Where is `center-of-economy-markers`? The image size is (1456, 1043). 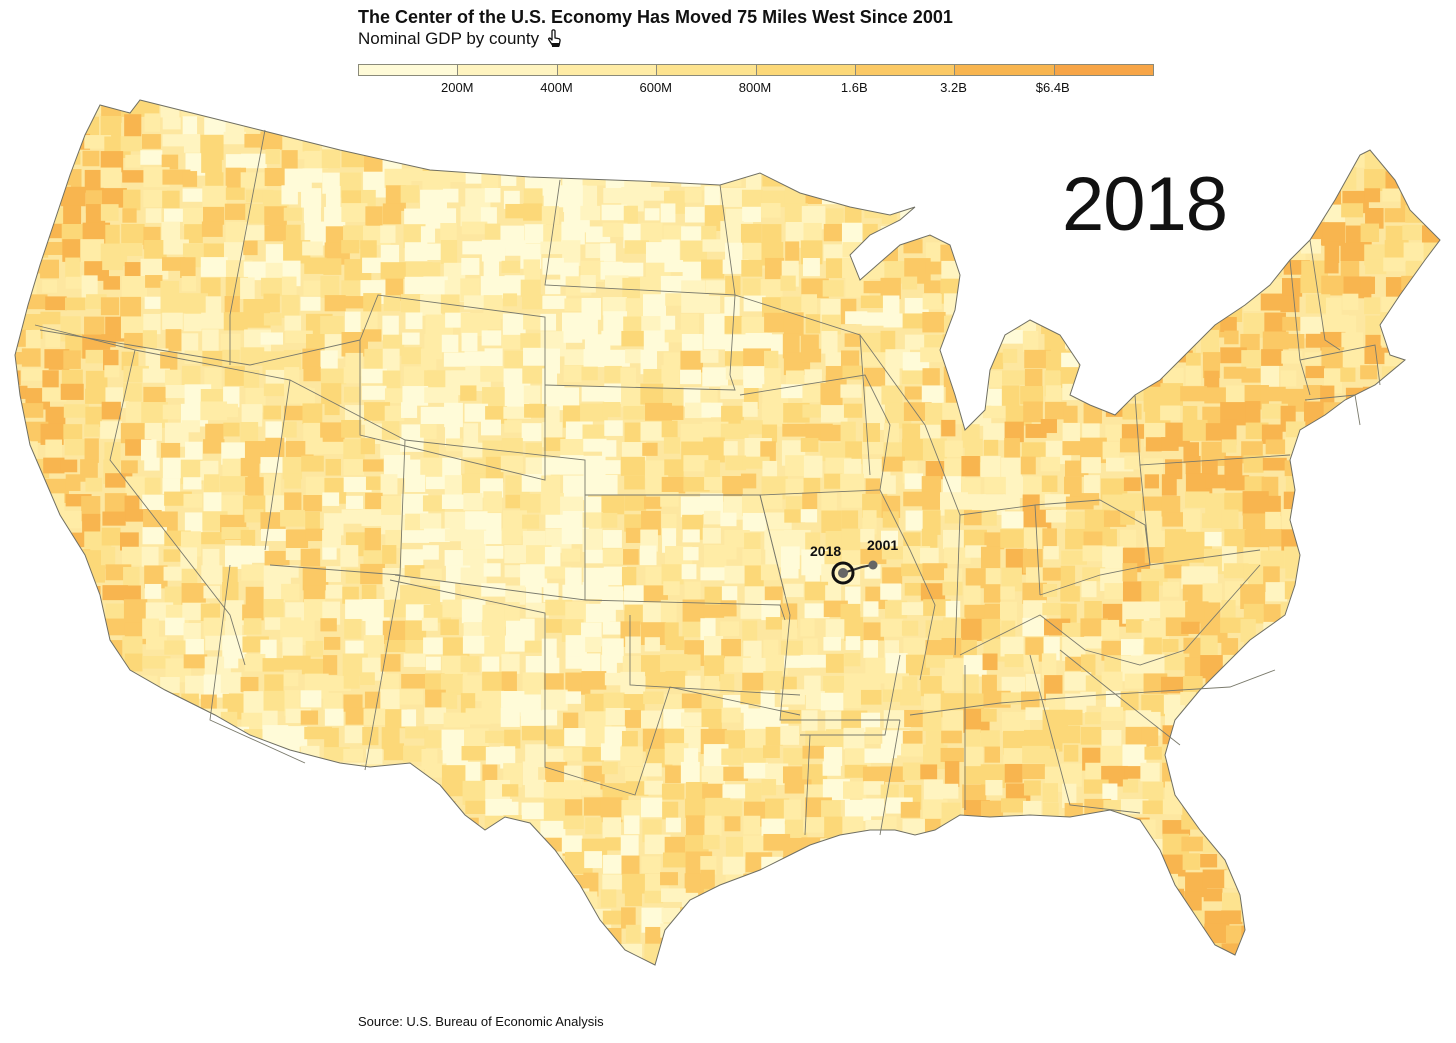 center-of-economy-markers is located at coordinates (854, 572).